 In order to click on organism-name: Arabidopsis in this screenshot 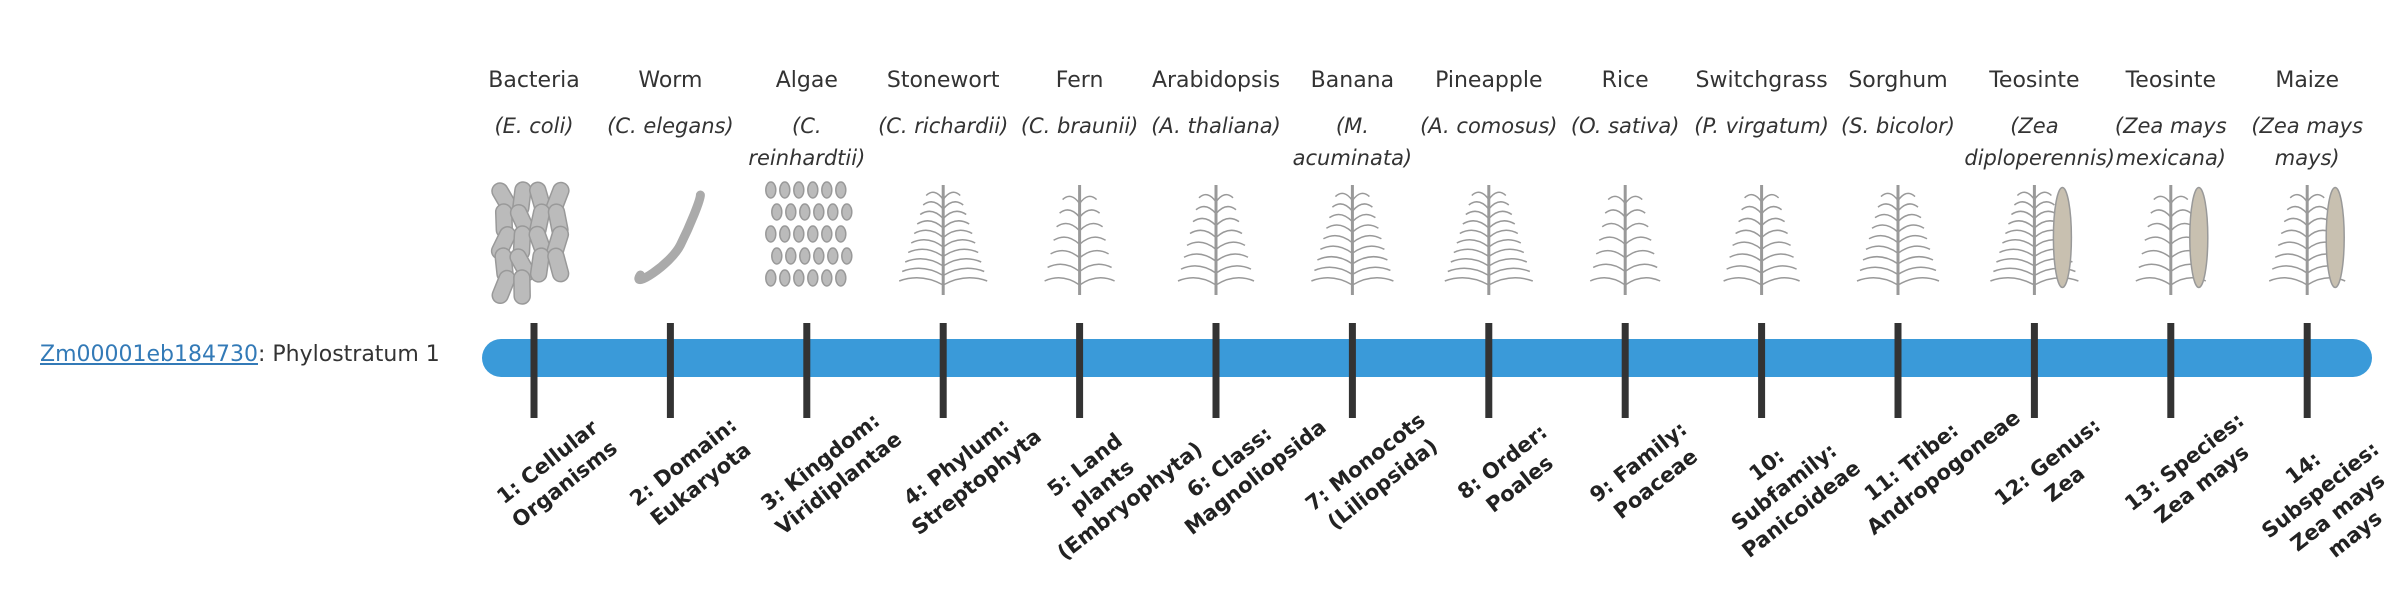, I will do `click(1216, 80)`.